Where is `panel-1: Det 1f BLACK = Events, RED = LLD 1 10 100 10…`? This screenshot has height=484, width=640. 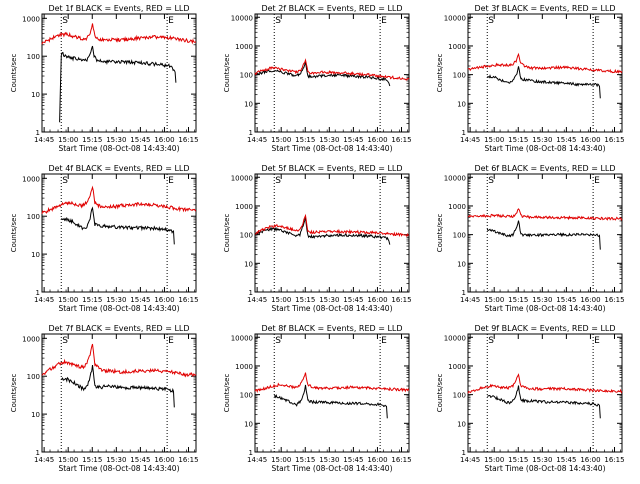
panel-1: Det 1f BLACK = Events, RED = LLD 1 10 100 10… is located at coordinates (104, 78).